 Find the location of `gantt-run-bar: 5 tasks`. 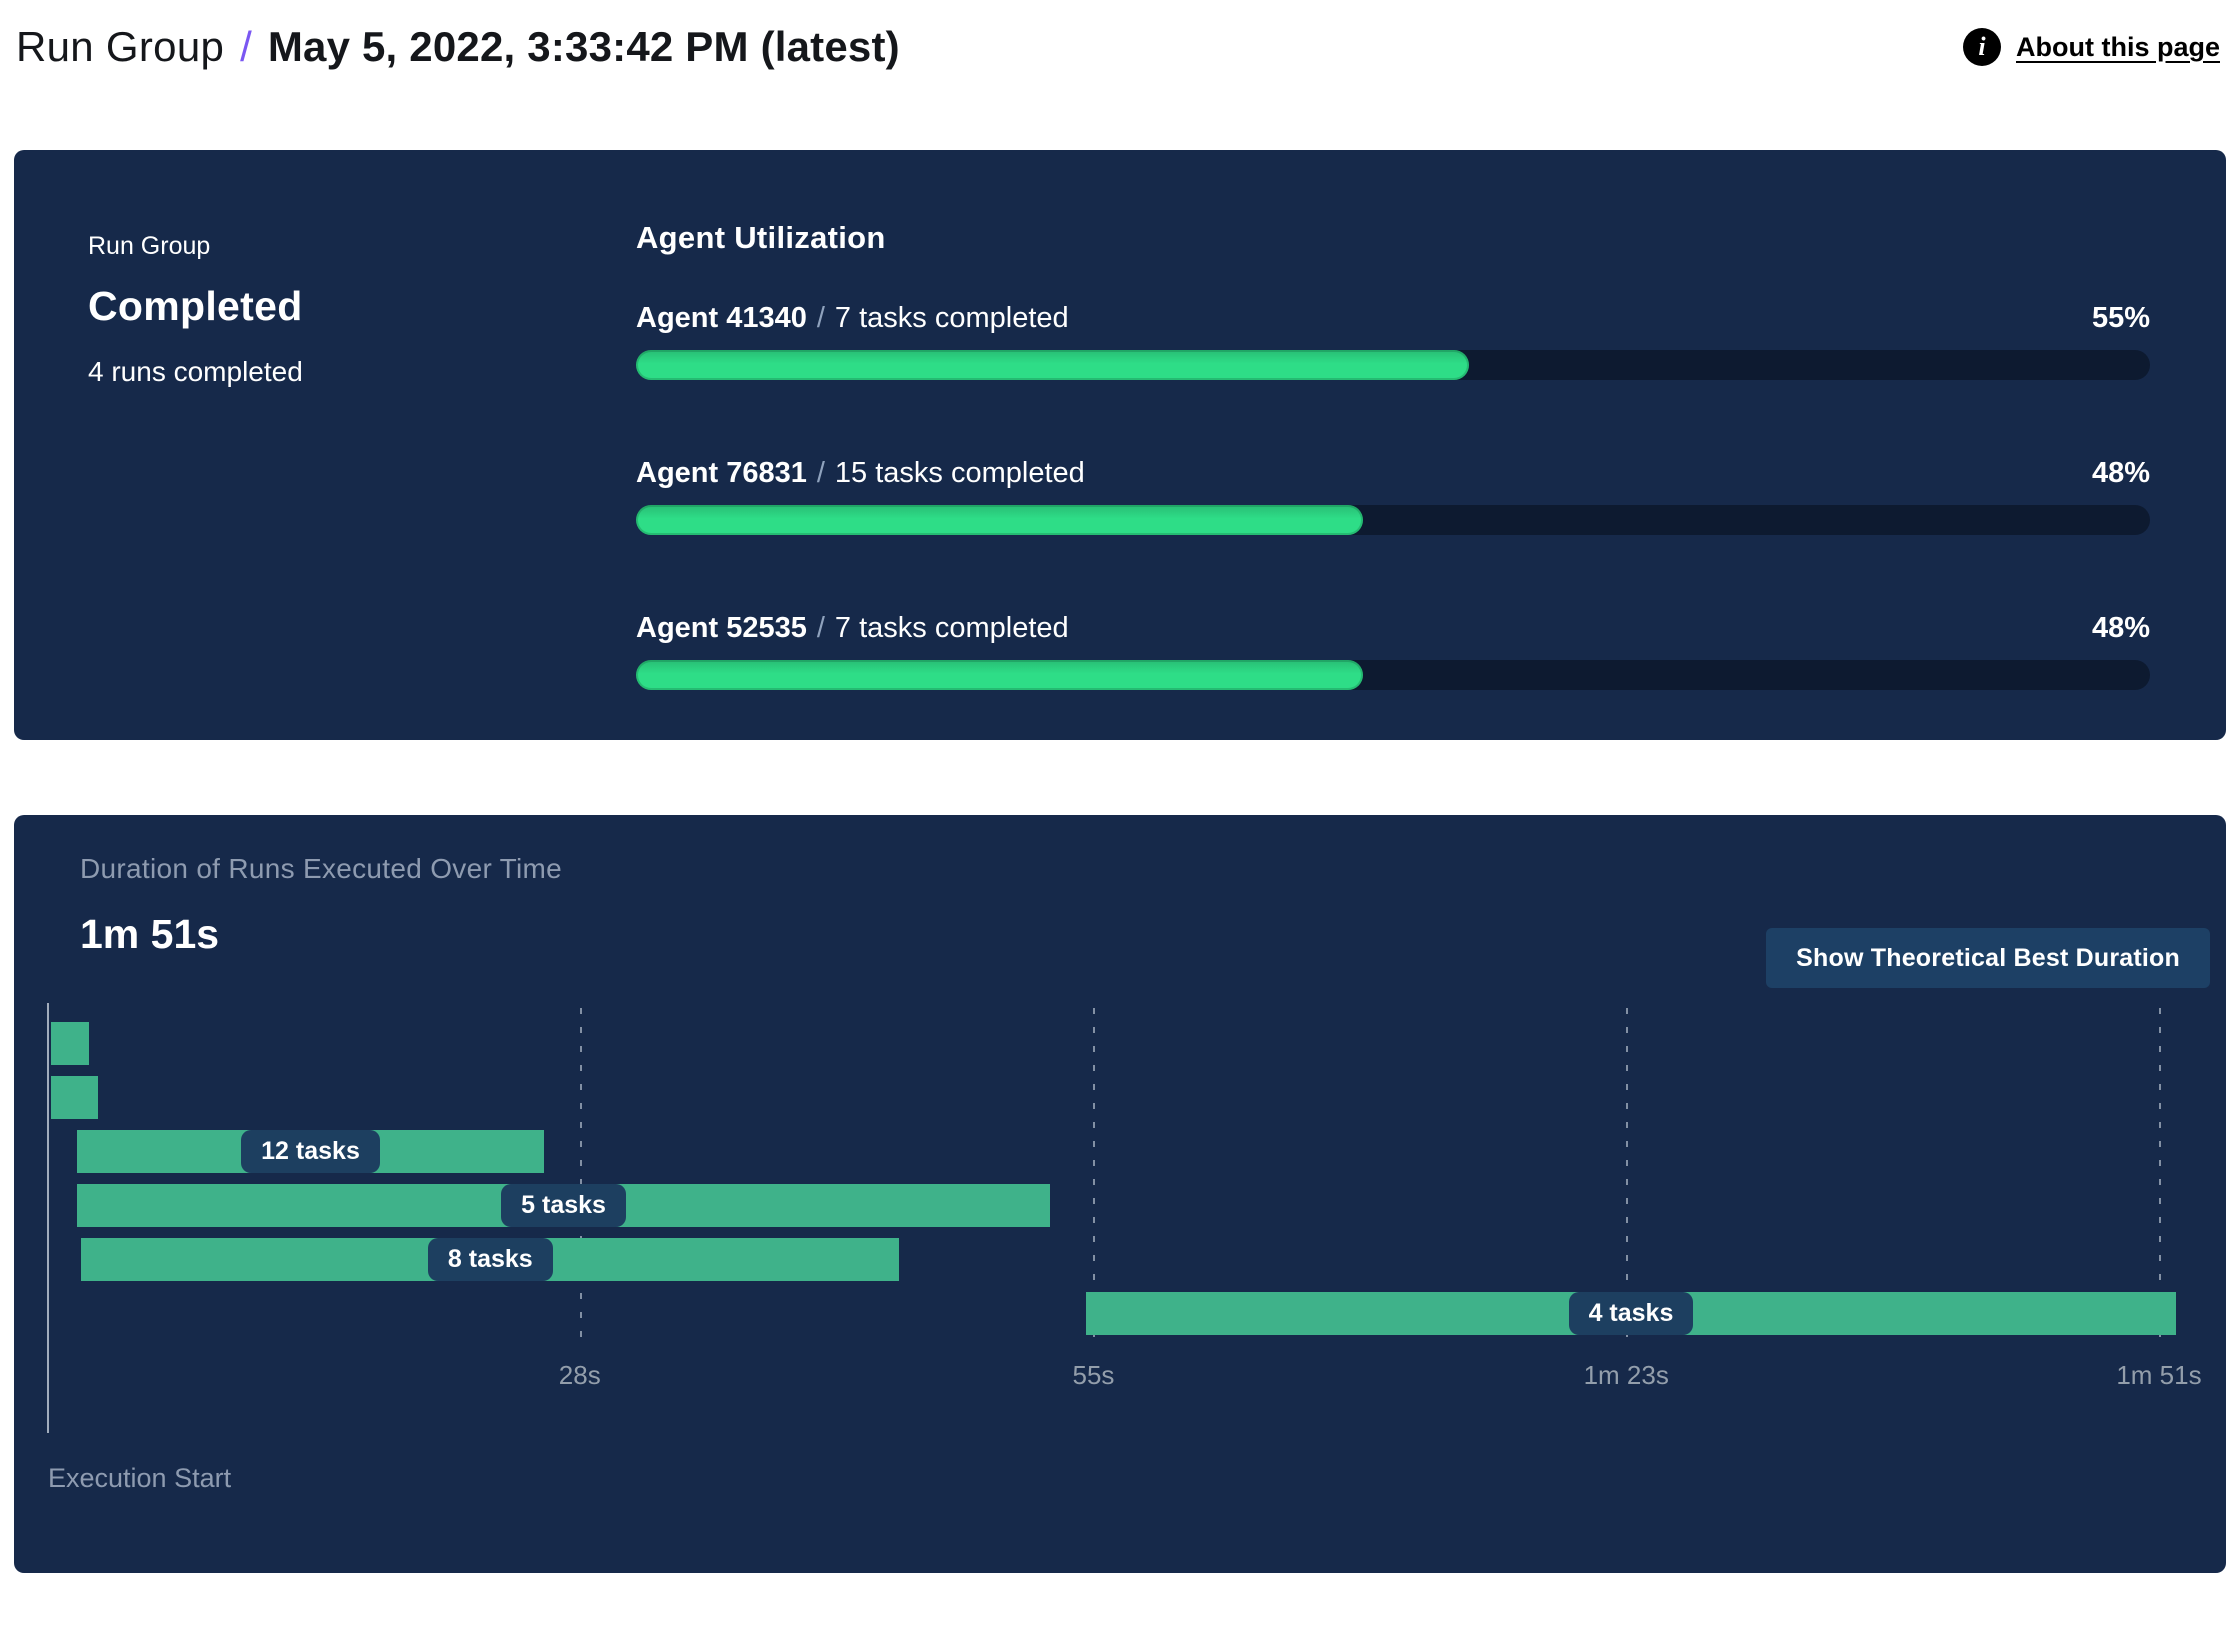

gantt-run-bar: 5 tasks is located at coordinates (563, 1205).